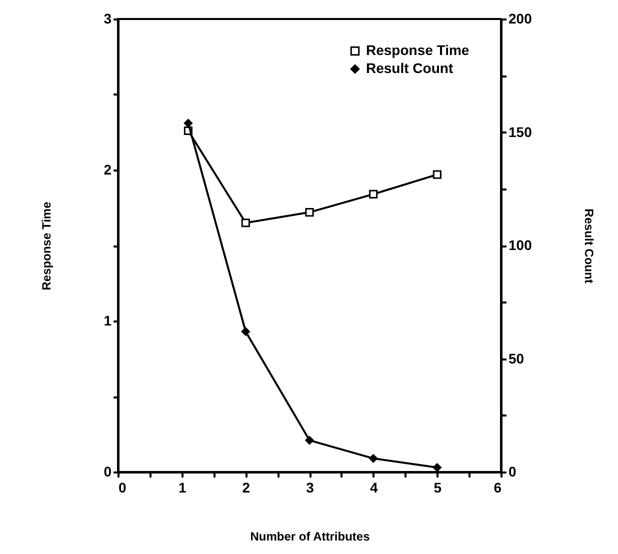  Describe the element at coordinates (589, 246) in the screenshot. I see `y2-axis-title: Result Count` at that location.